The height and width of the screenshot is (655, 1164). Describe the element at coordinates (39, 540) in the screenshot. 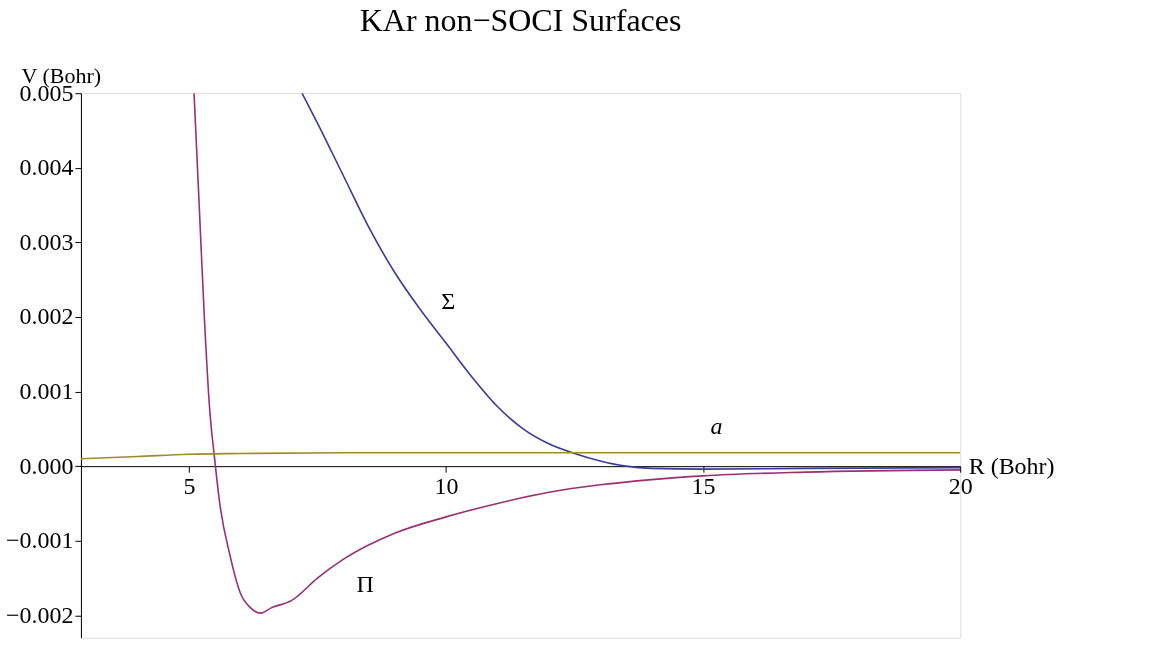

I see `y-tick-label: −0.001` at that location.